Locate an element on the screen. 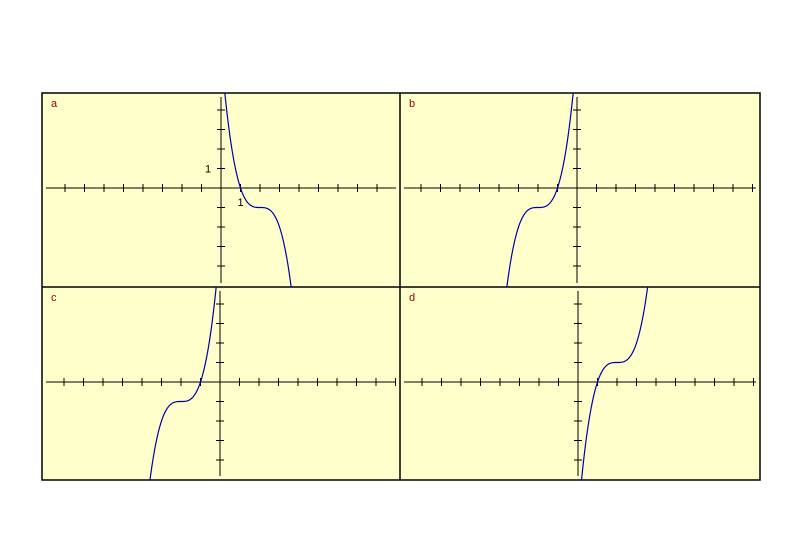  y-unit-label: 1 is located at coordinates (208, 170).